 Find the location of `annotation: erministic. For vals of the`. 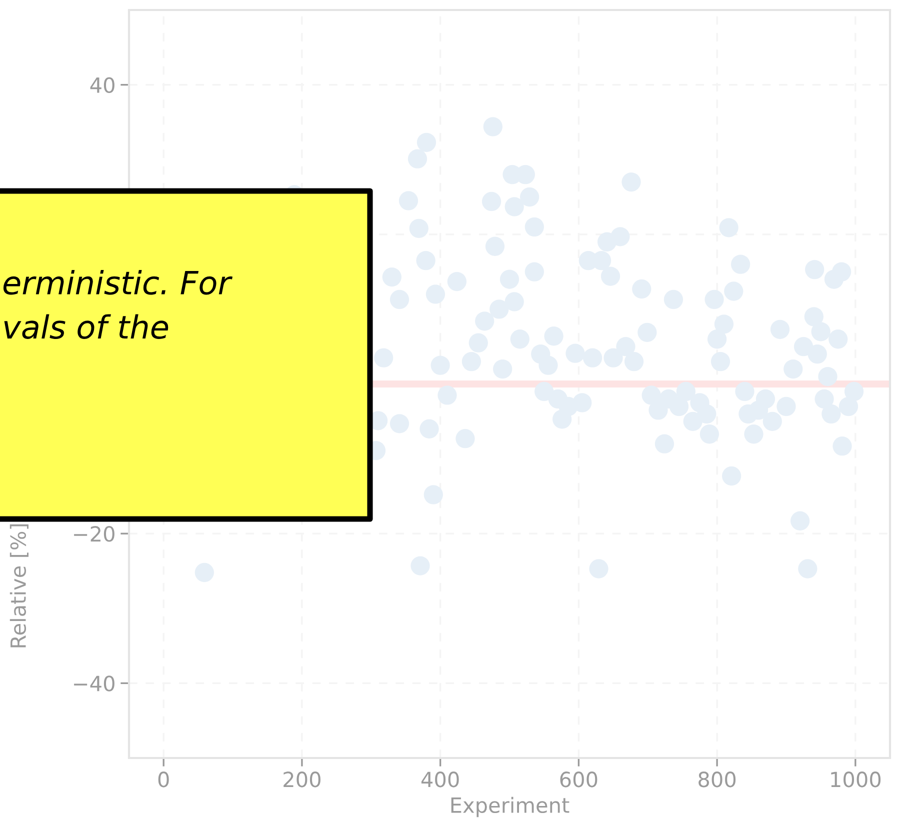

annotation: erministic. For vals of the is located at coordinates (118, 304).